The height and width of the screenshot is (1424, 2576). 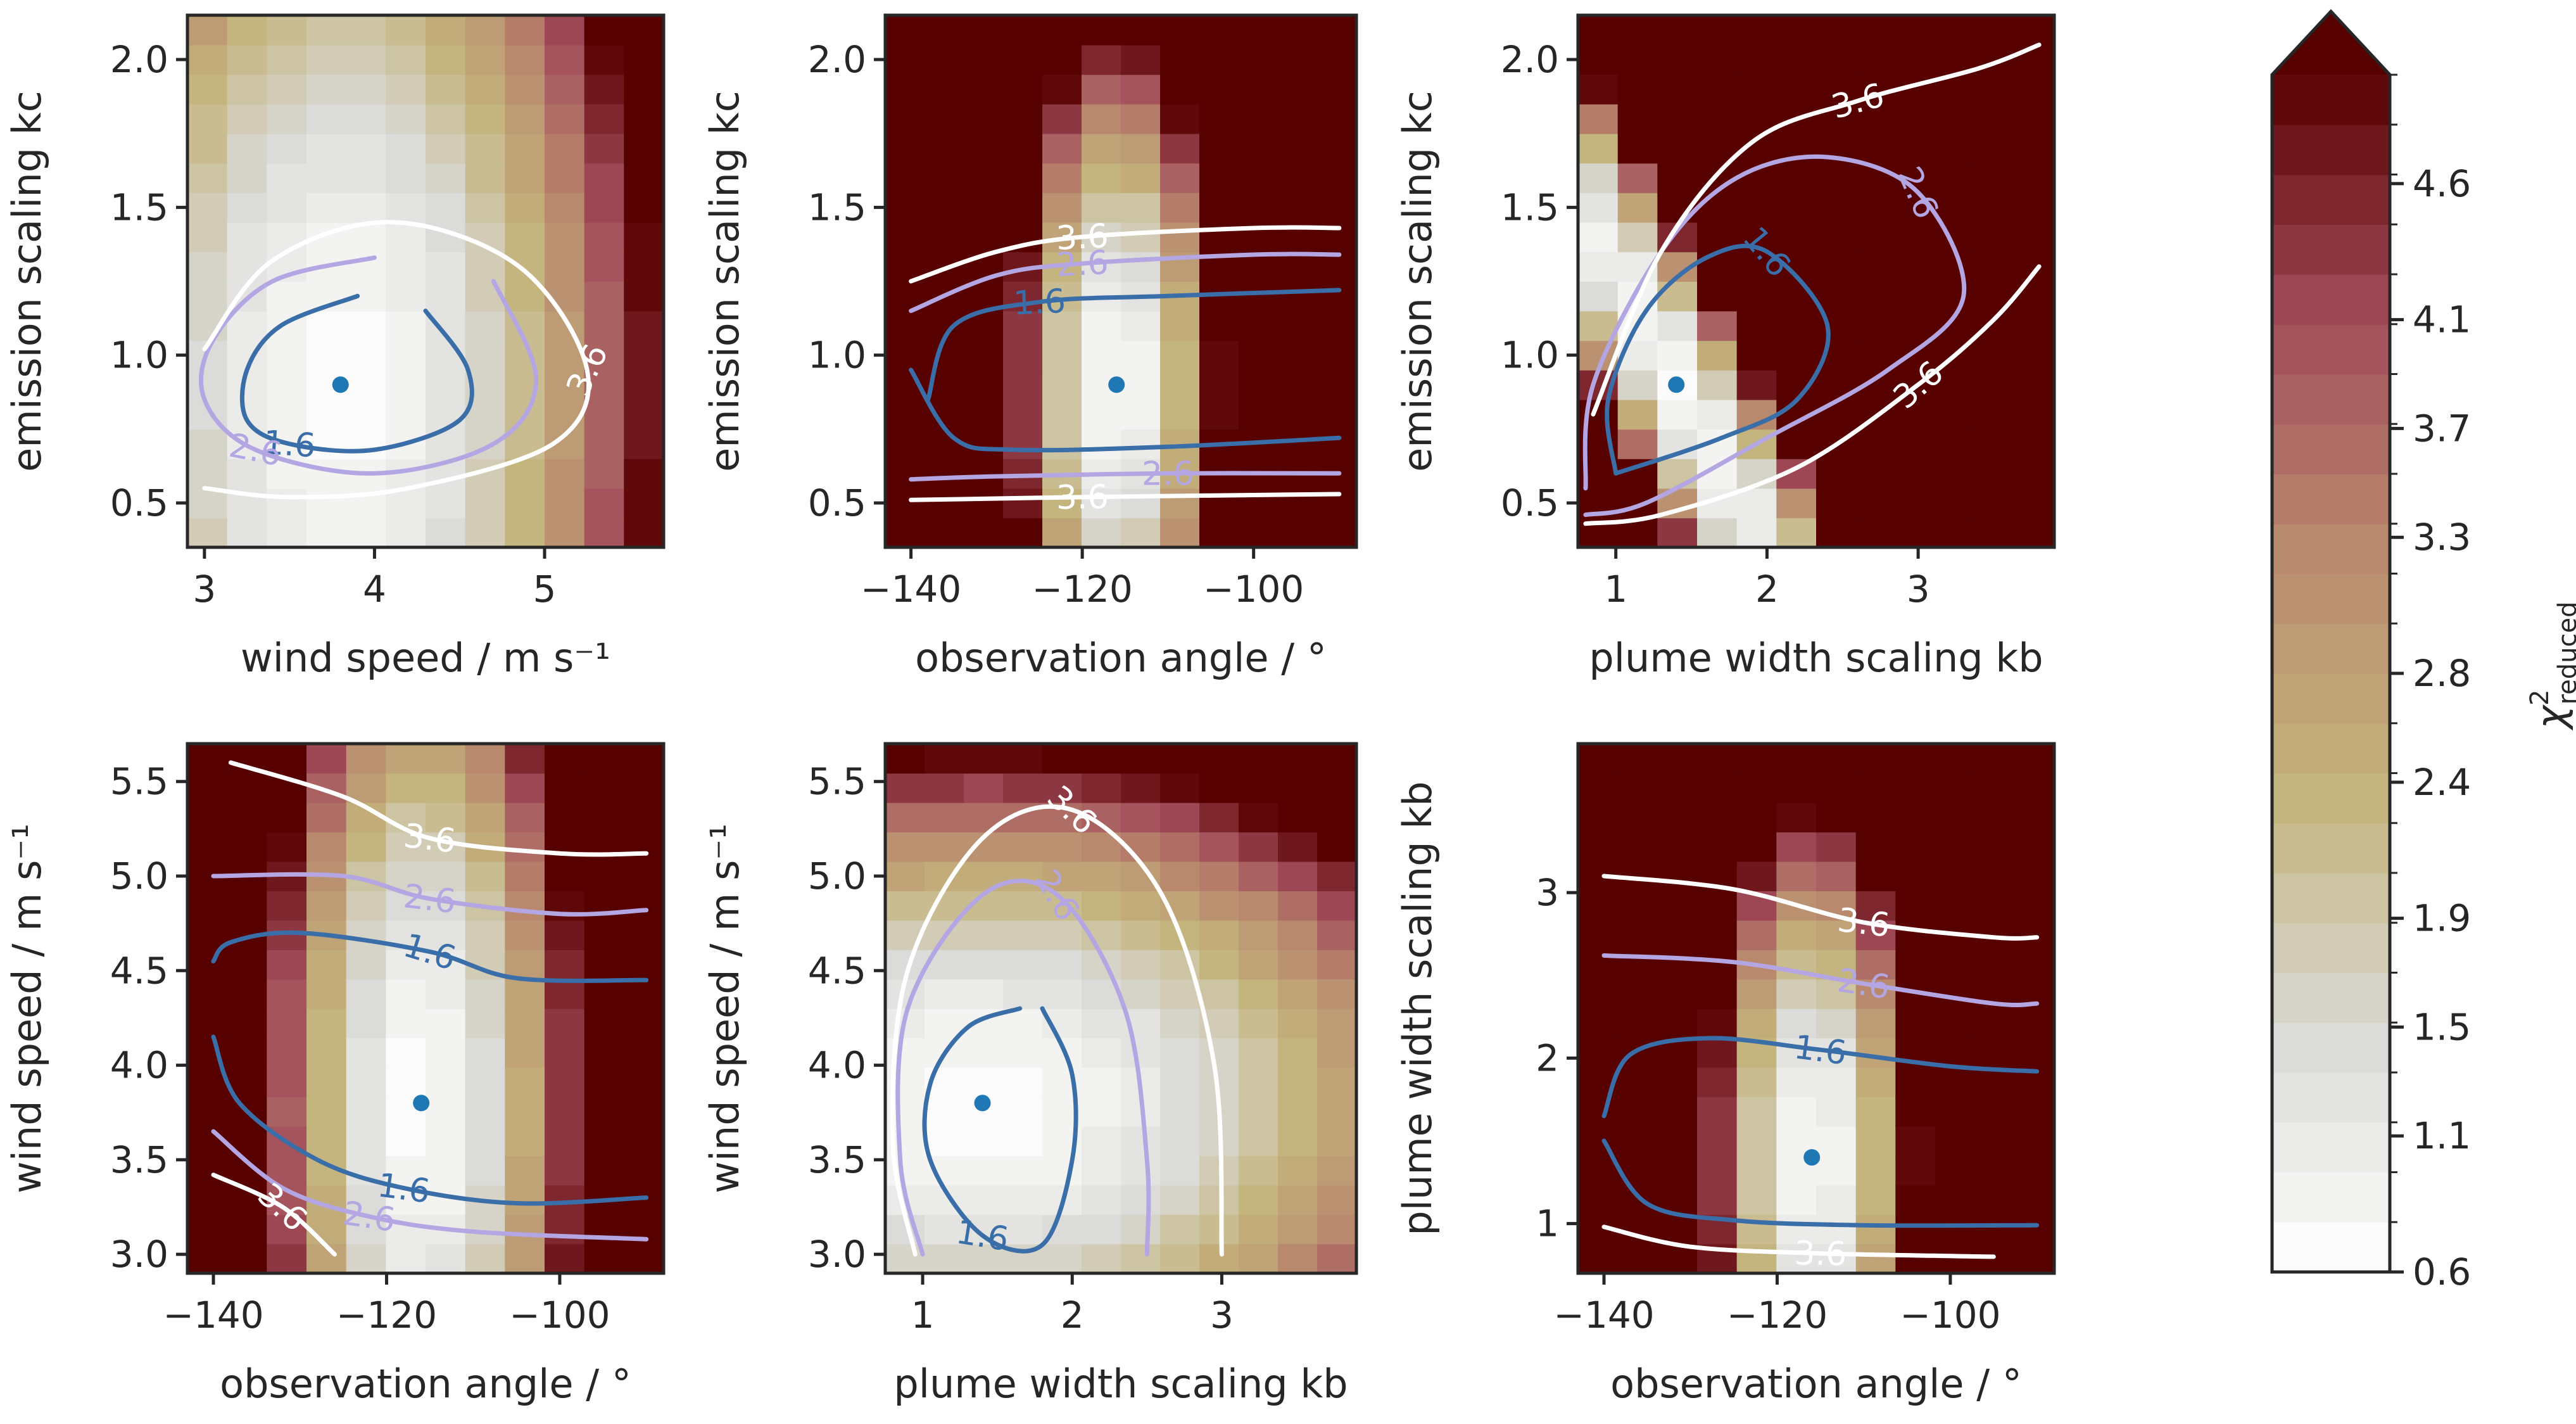 I want to click on y-tick-label: 0.5, so click(x=1530, y=502).